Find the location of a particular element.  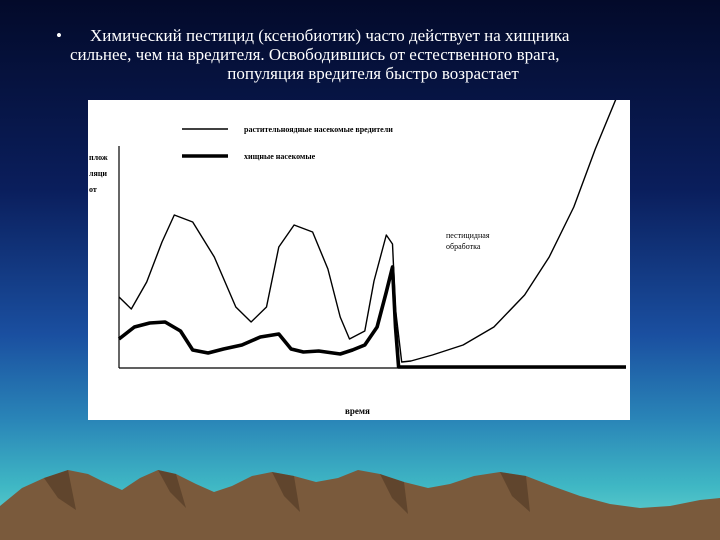

x-axis-label: время is located at coordinates (357, 411).